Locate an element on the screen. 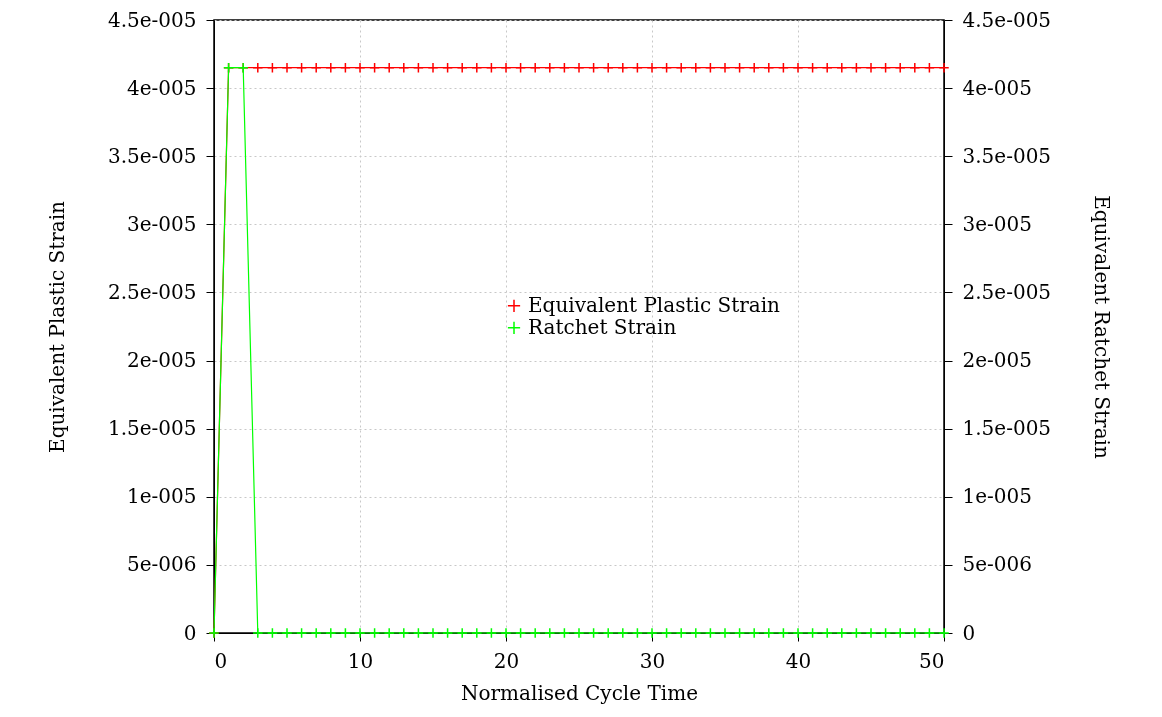 Image resolution: width=1162 pixels, height=717 pixels. y2-tick-label: 2.5e-005 is located at coordinates (1007, 291).